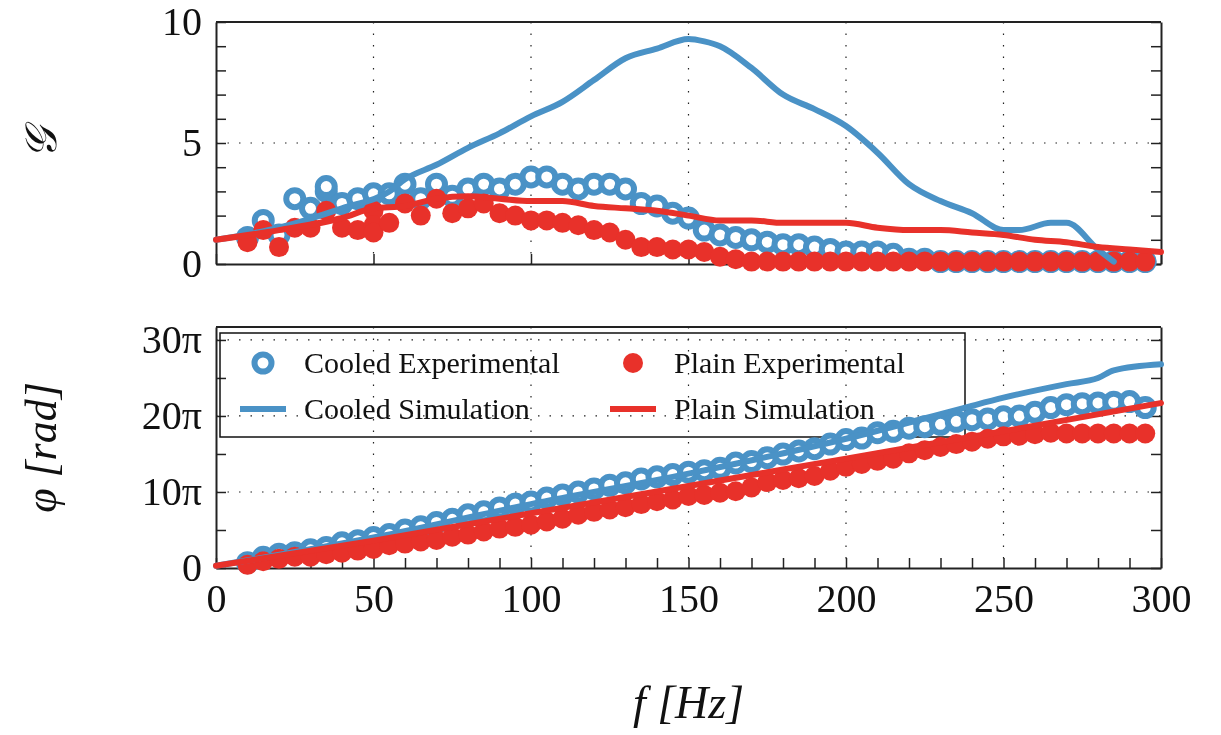 The width and height of the screenshot is (1221, 735). Describe the element at coordinates (789, 362) in the screenshot. I see `legend-label: Plain Experimental` at that location.